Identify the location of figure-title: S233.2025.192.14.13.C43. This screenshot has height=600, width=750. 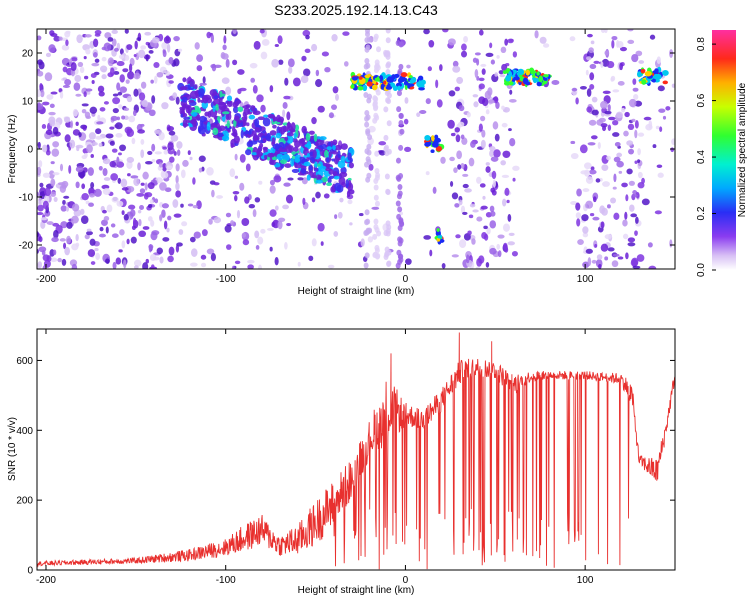
(356, 10).